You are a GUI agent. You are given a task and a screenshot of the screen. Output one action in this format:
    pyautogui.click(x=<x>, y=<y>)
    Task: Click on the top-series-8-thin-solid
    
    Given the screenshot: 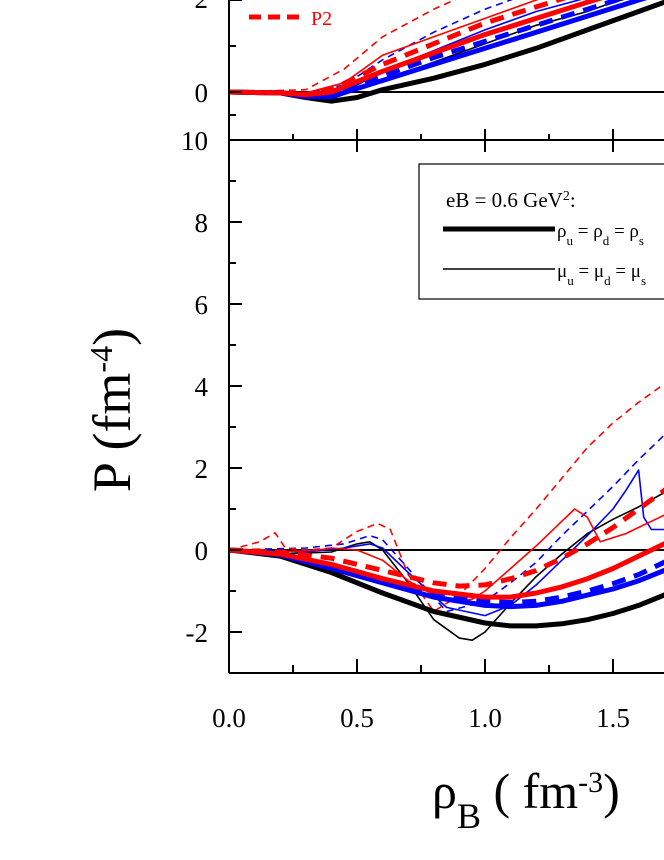 What is the action you would take?
    pyautogui.click(x=384, y=47)
    